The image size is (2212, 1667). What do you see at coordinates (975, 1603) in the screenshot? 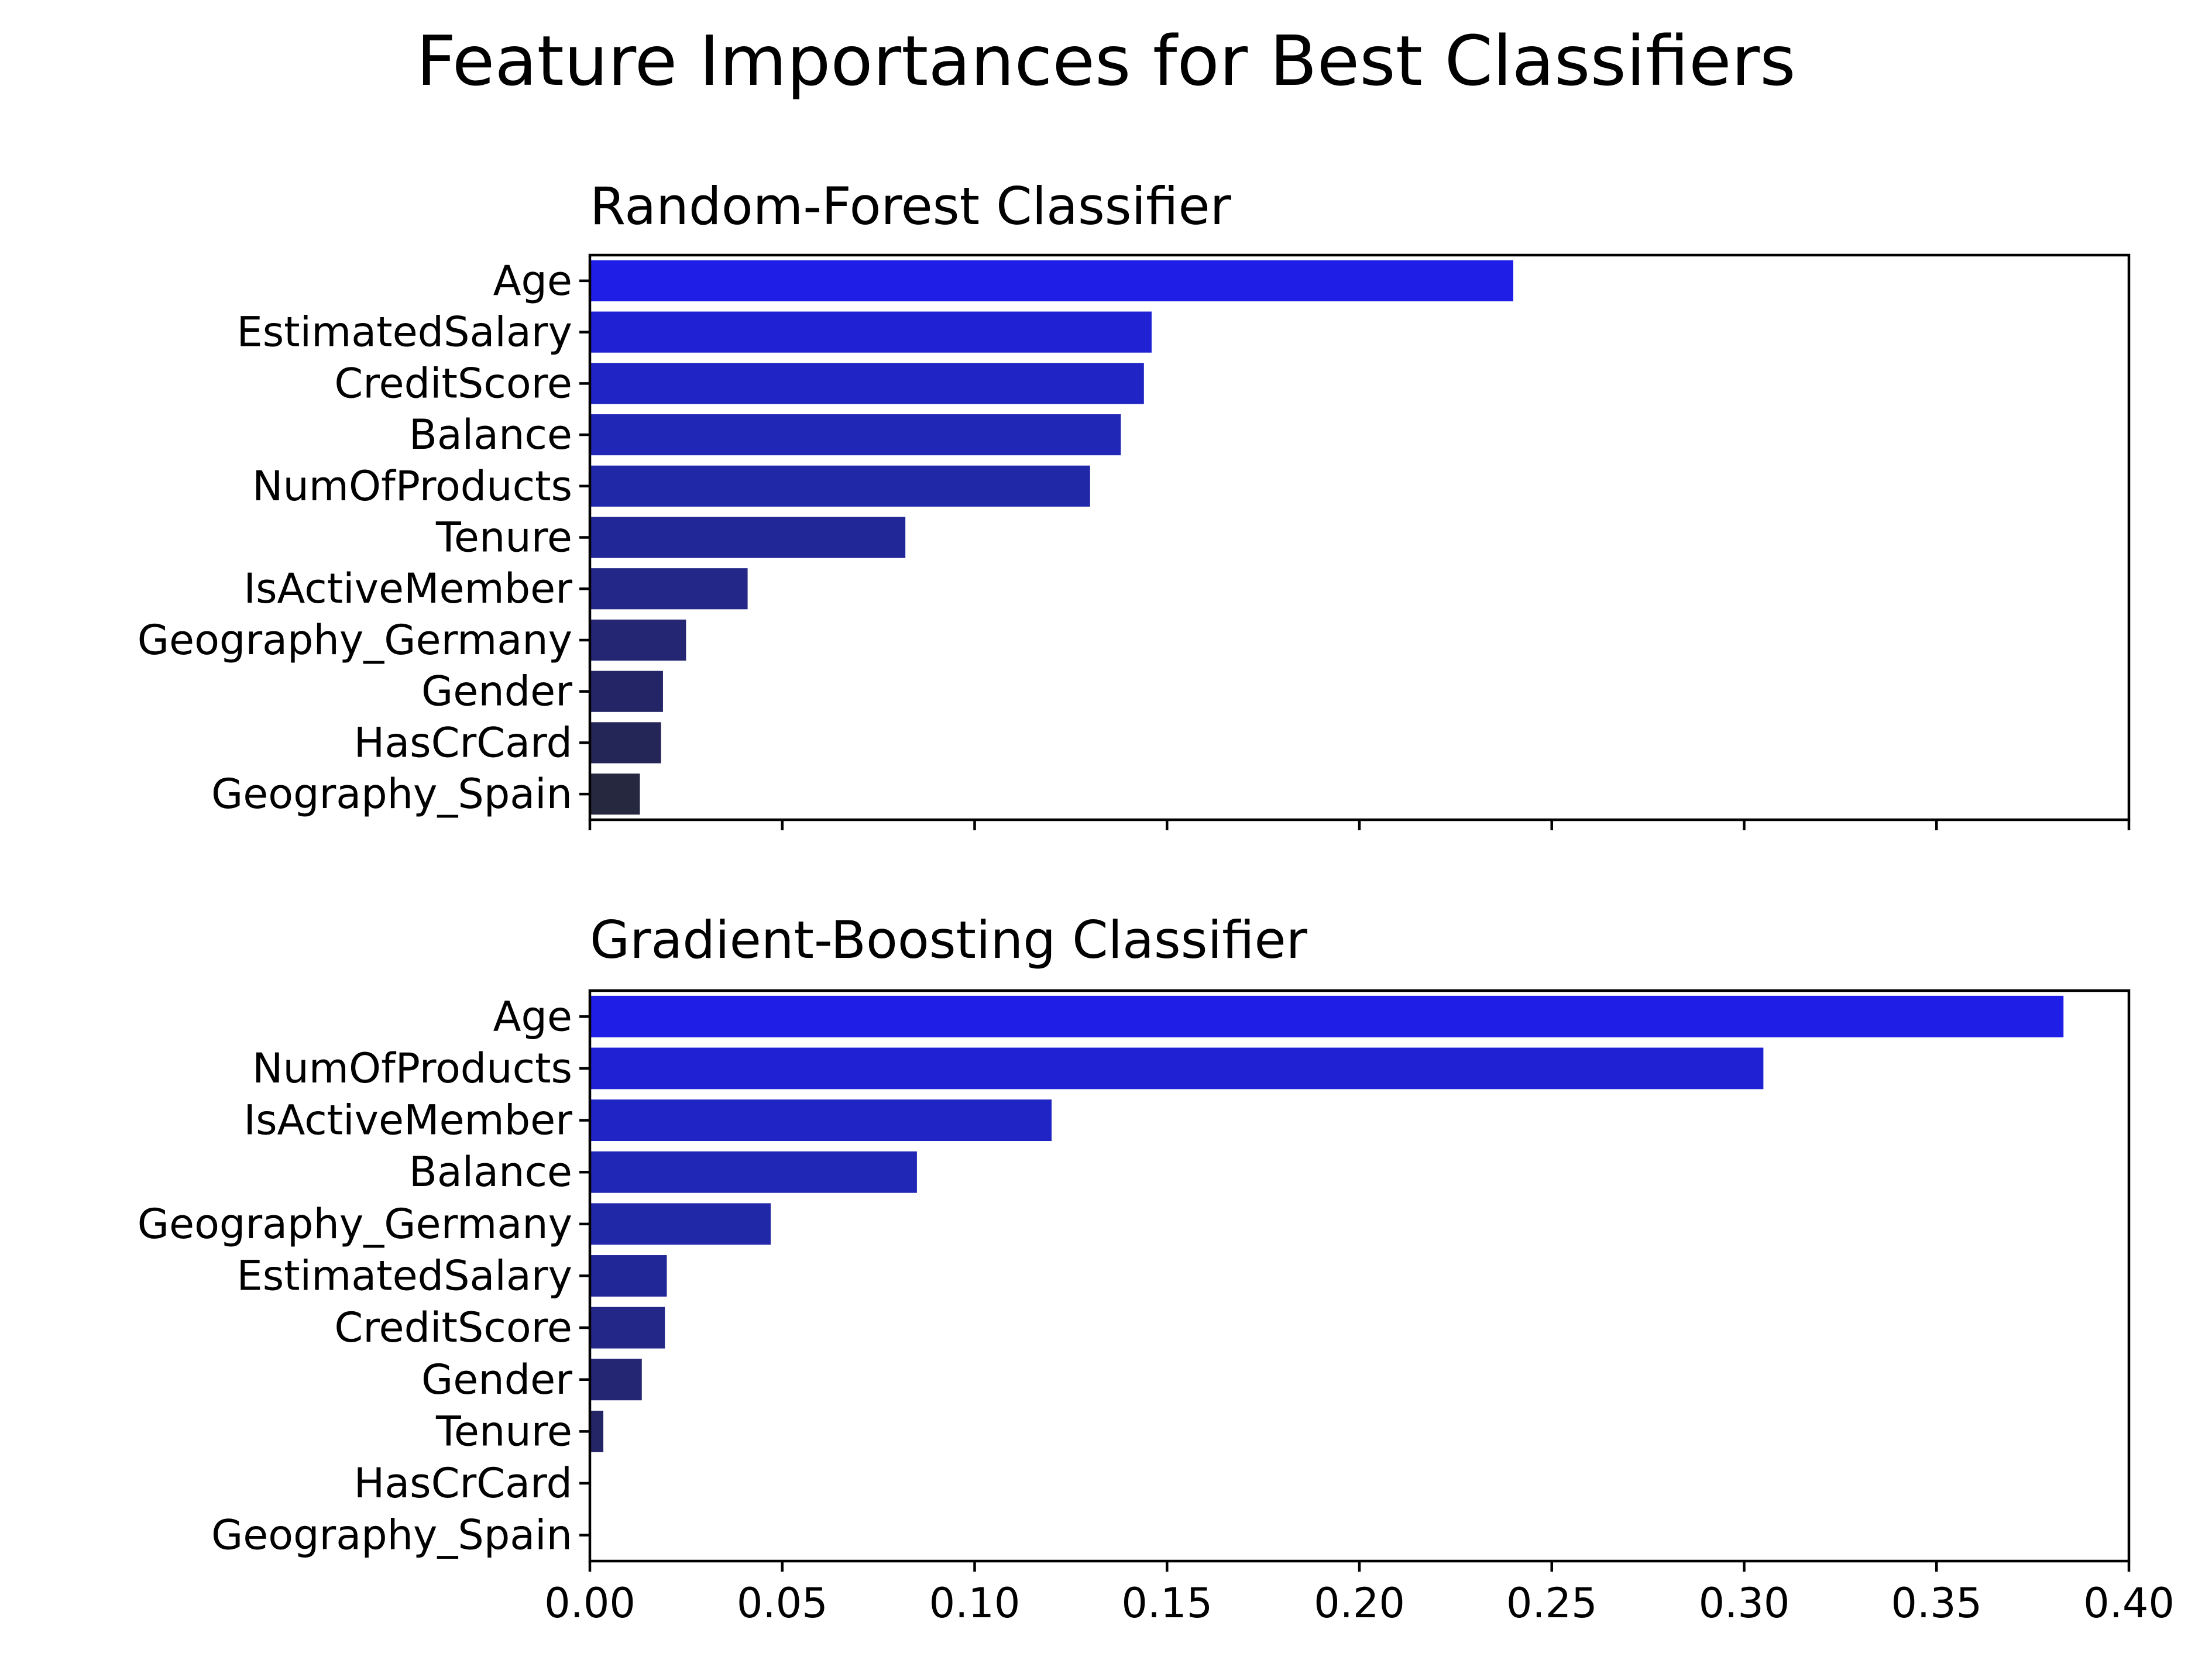
I see `x-tick-label: 0.10` at bounding box center [975, 1603].